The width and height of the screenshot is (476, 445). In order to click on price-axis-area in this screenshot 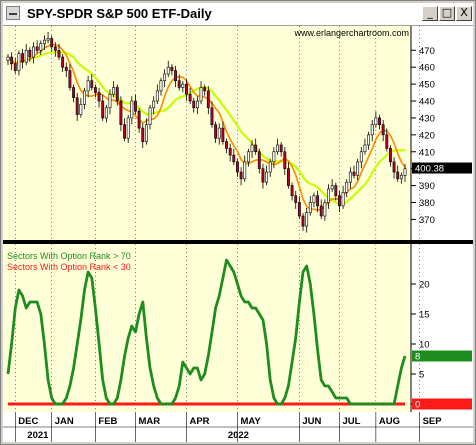, I will do `click(442, 133)`.